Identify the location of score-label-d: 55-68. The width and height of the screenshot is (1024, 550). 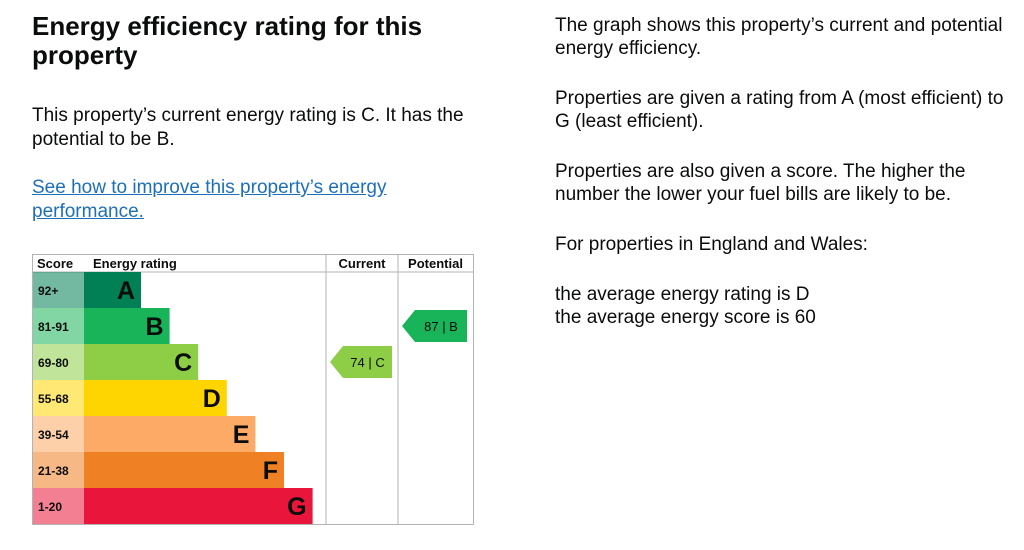
(53, 399).